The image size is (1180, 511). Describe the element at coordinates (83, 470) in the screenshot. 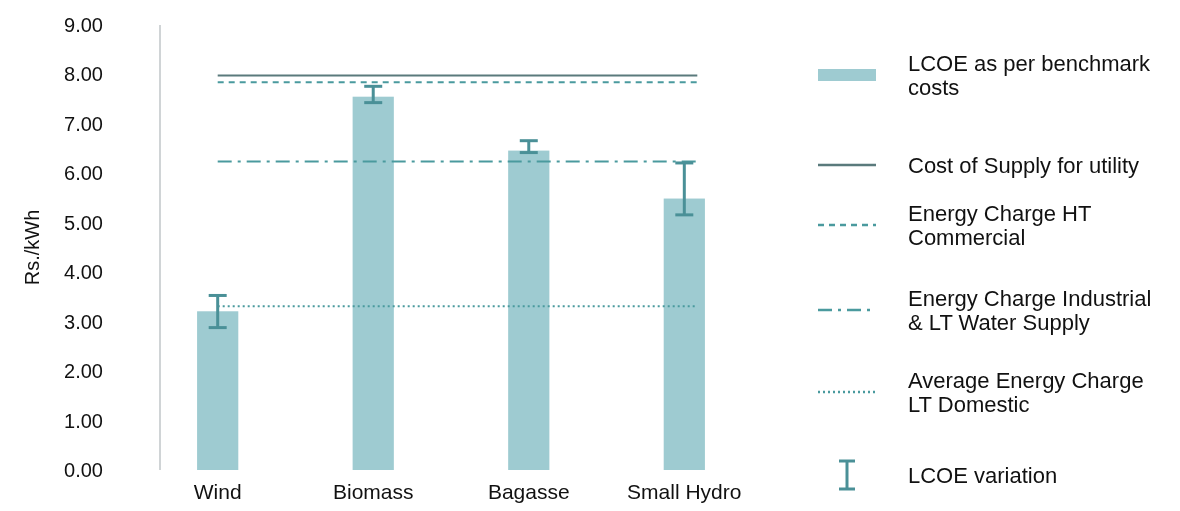

I see `y-tick-label: 0.00` at that location.